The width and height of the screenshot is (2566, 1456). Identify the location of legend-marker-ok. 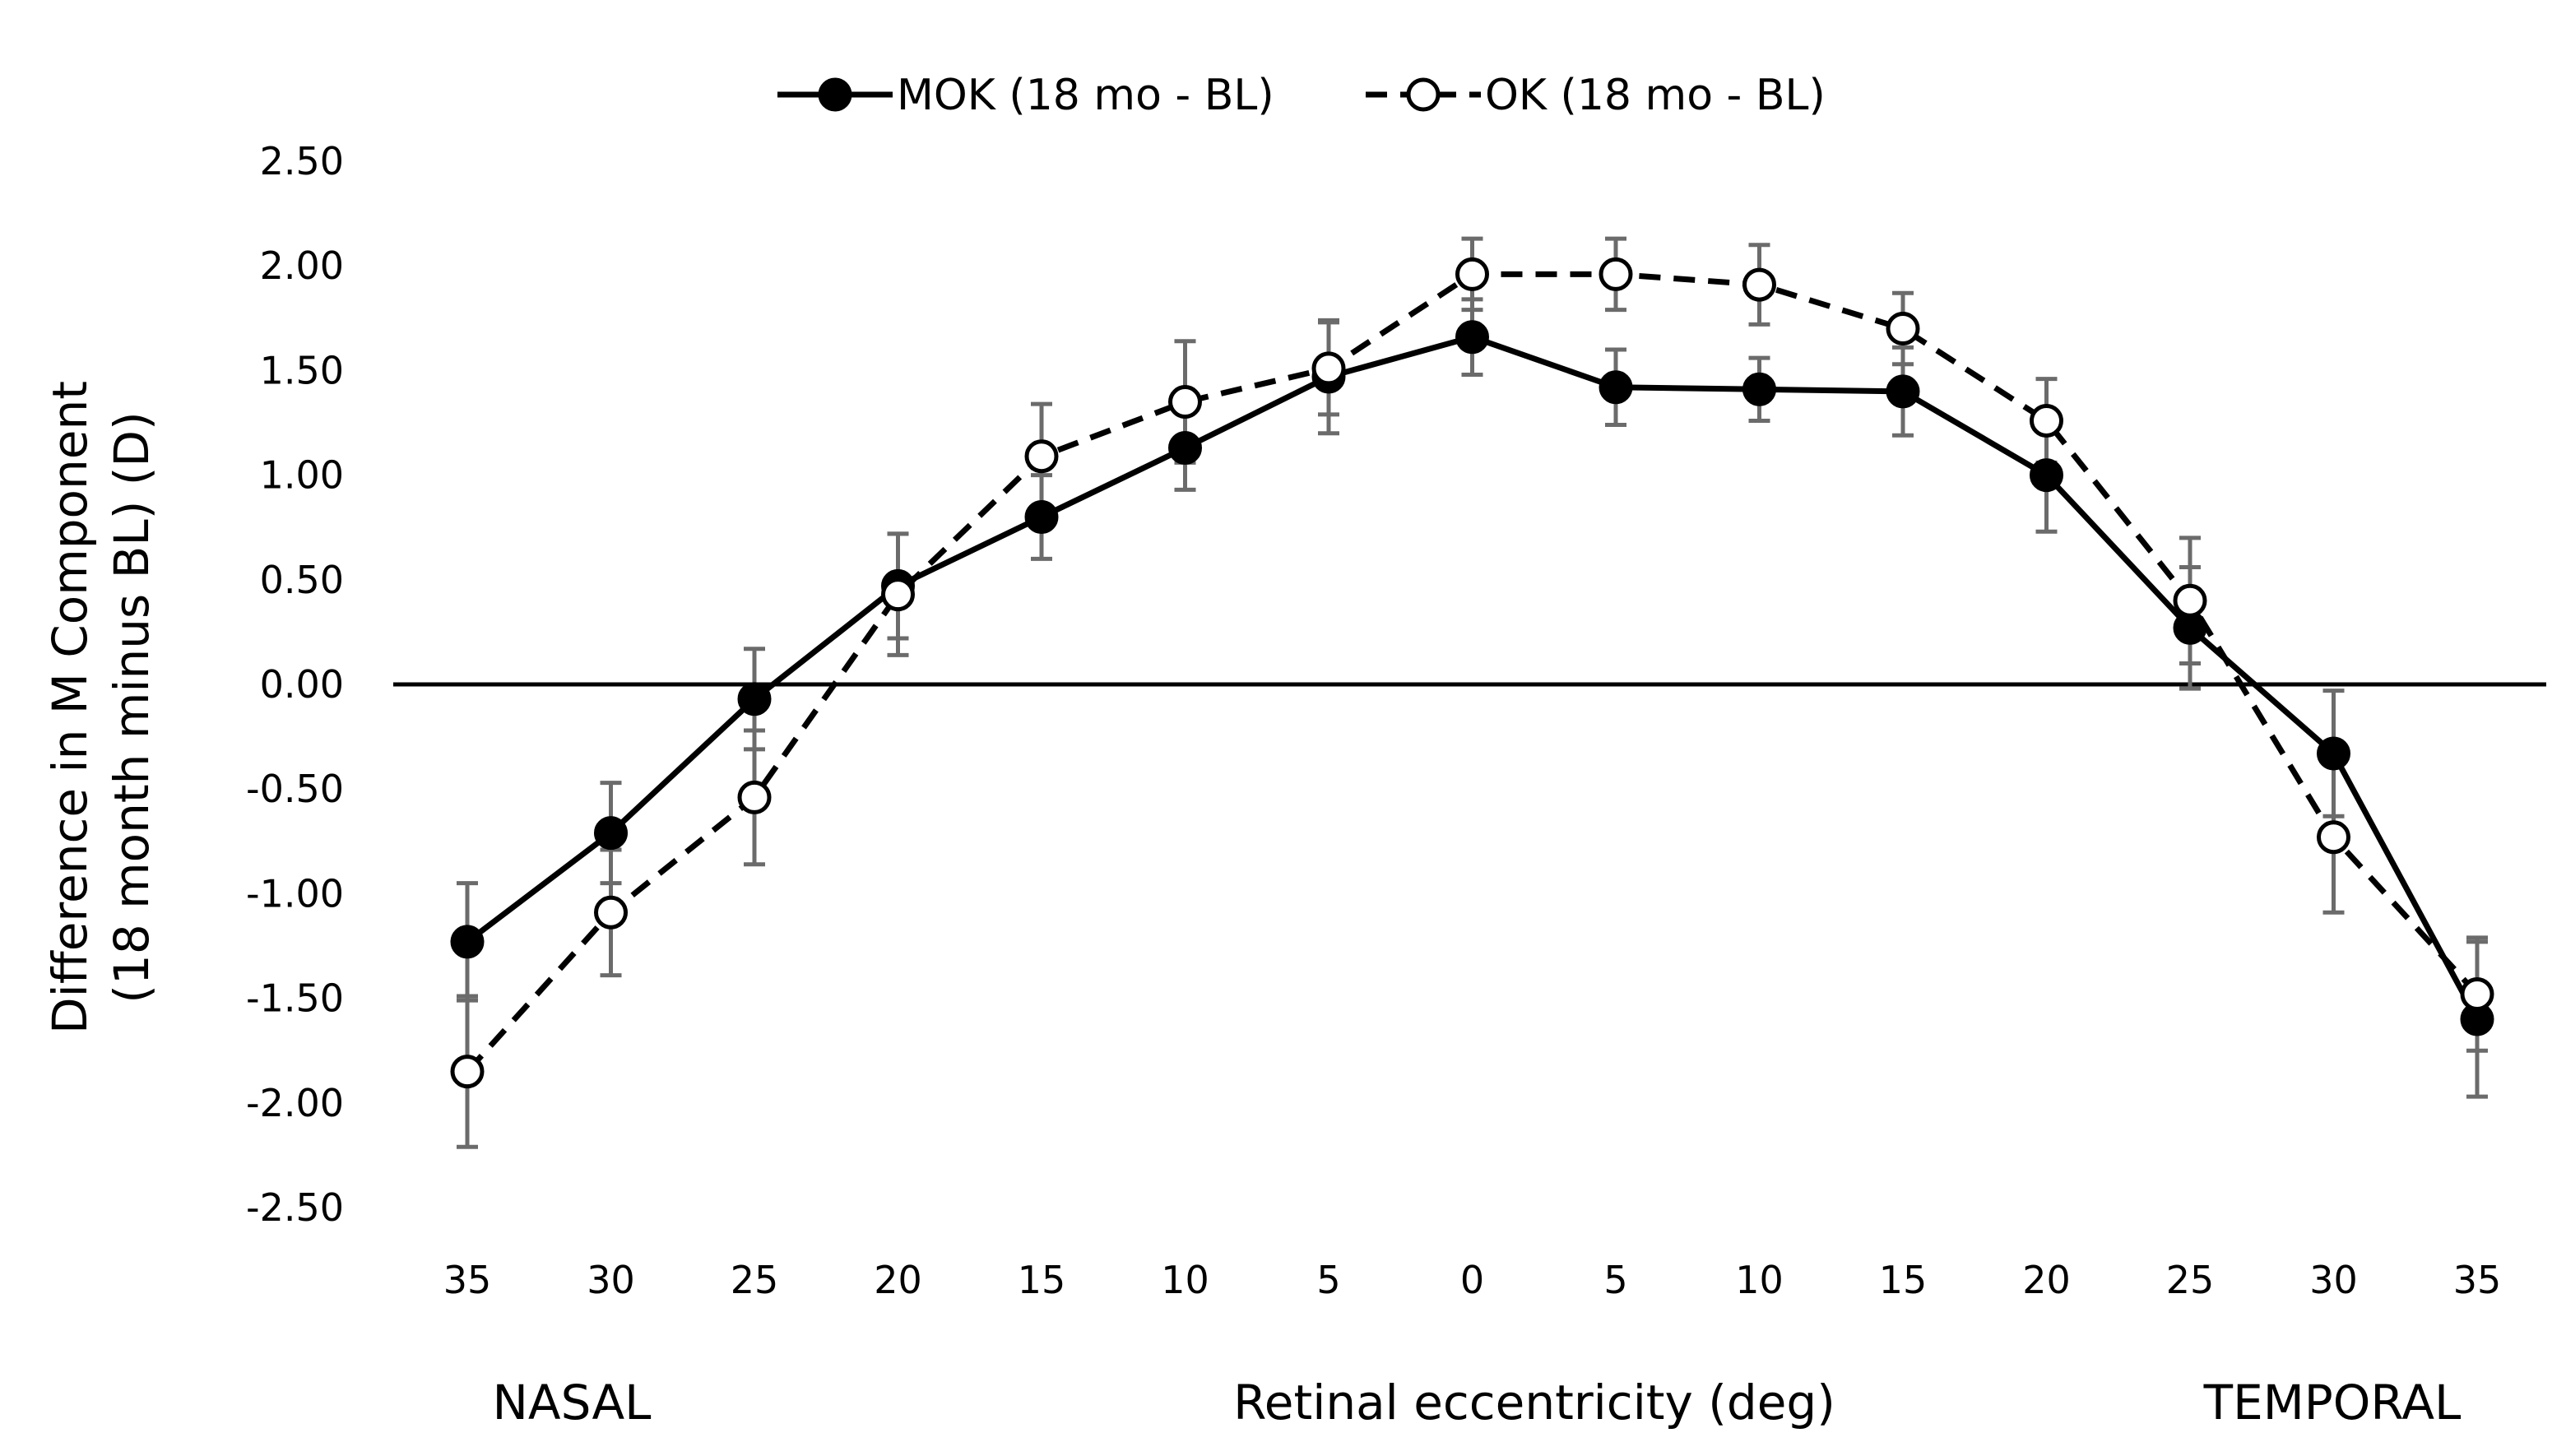
(1423, 94).